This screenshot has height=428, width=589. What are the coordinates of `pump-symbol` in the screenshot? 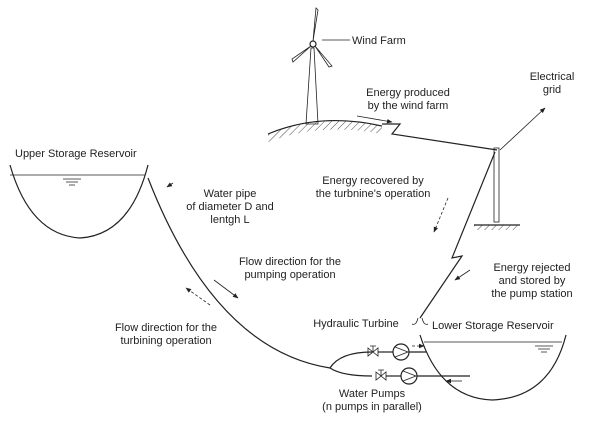 It's located at (410, 376).